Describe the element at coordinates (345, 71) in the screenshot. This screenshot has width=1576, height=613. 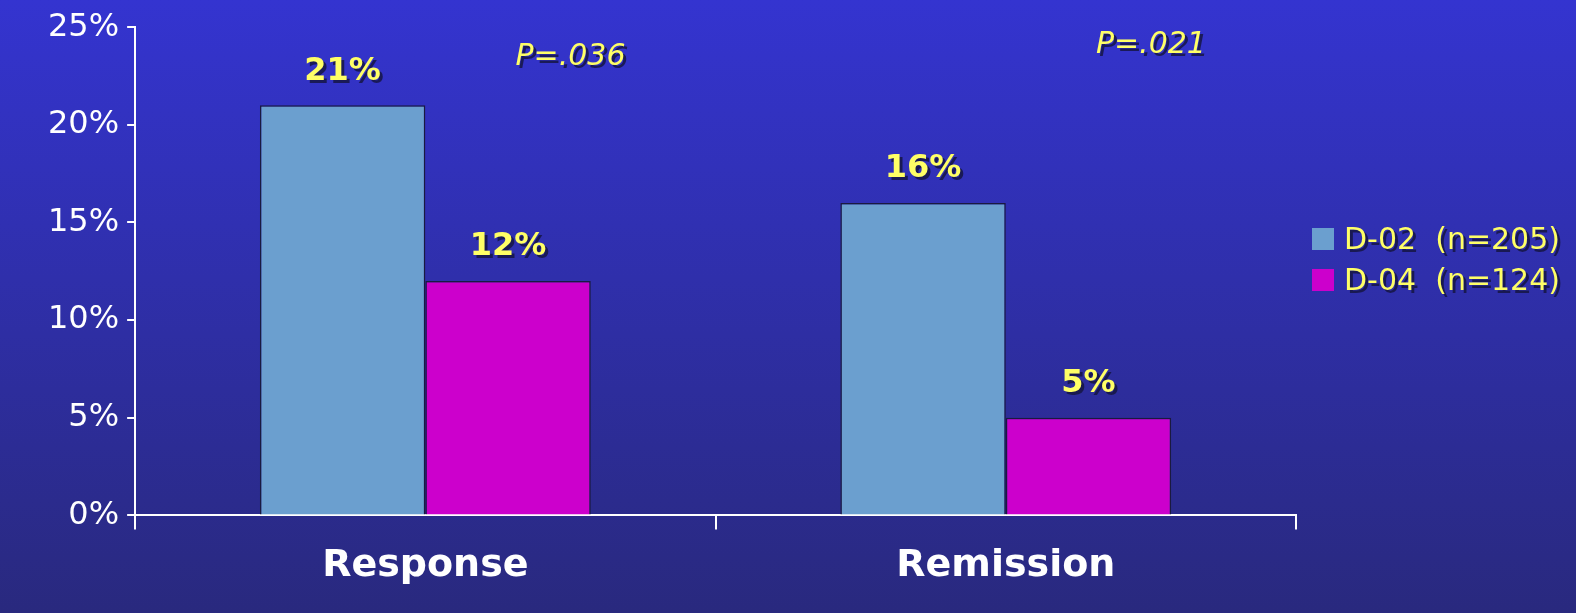
I see `data-label: 21%` at that location.